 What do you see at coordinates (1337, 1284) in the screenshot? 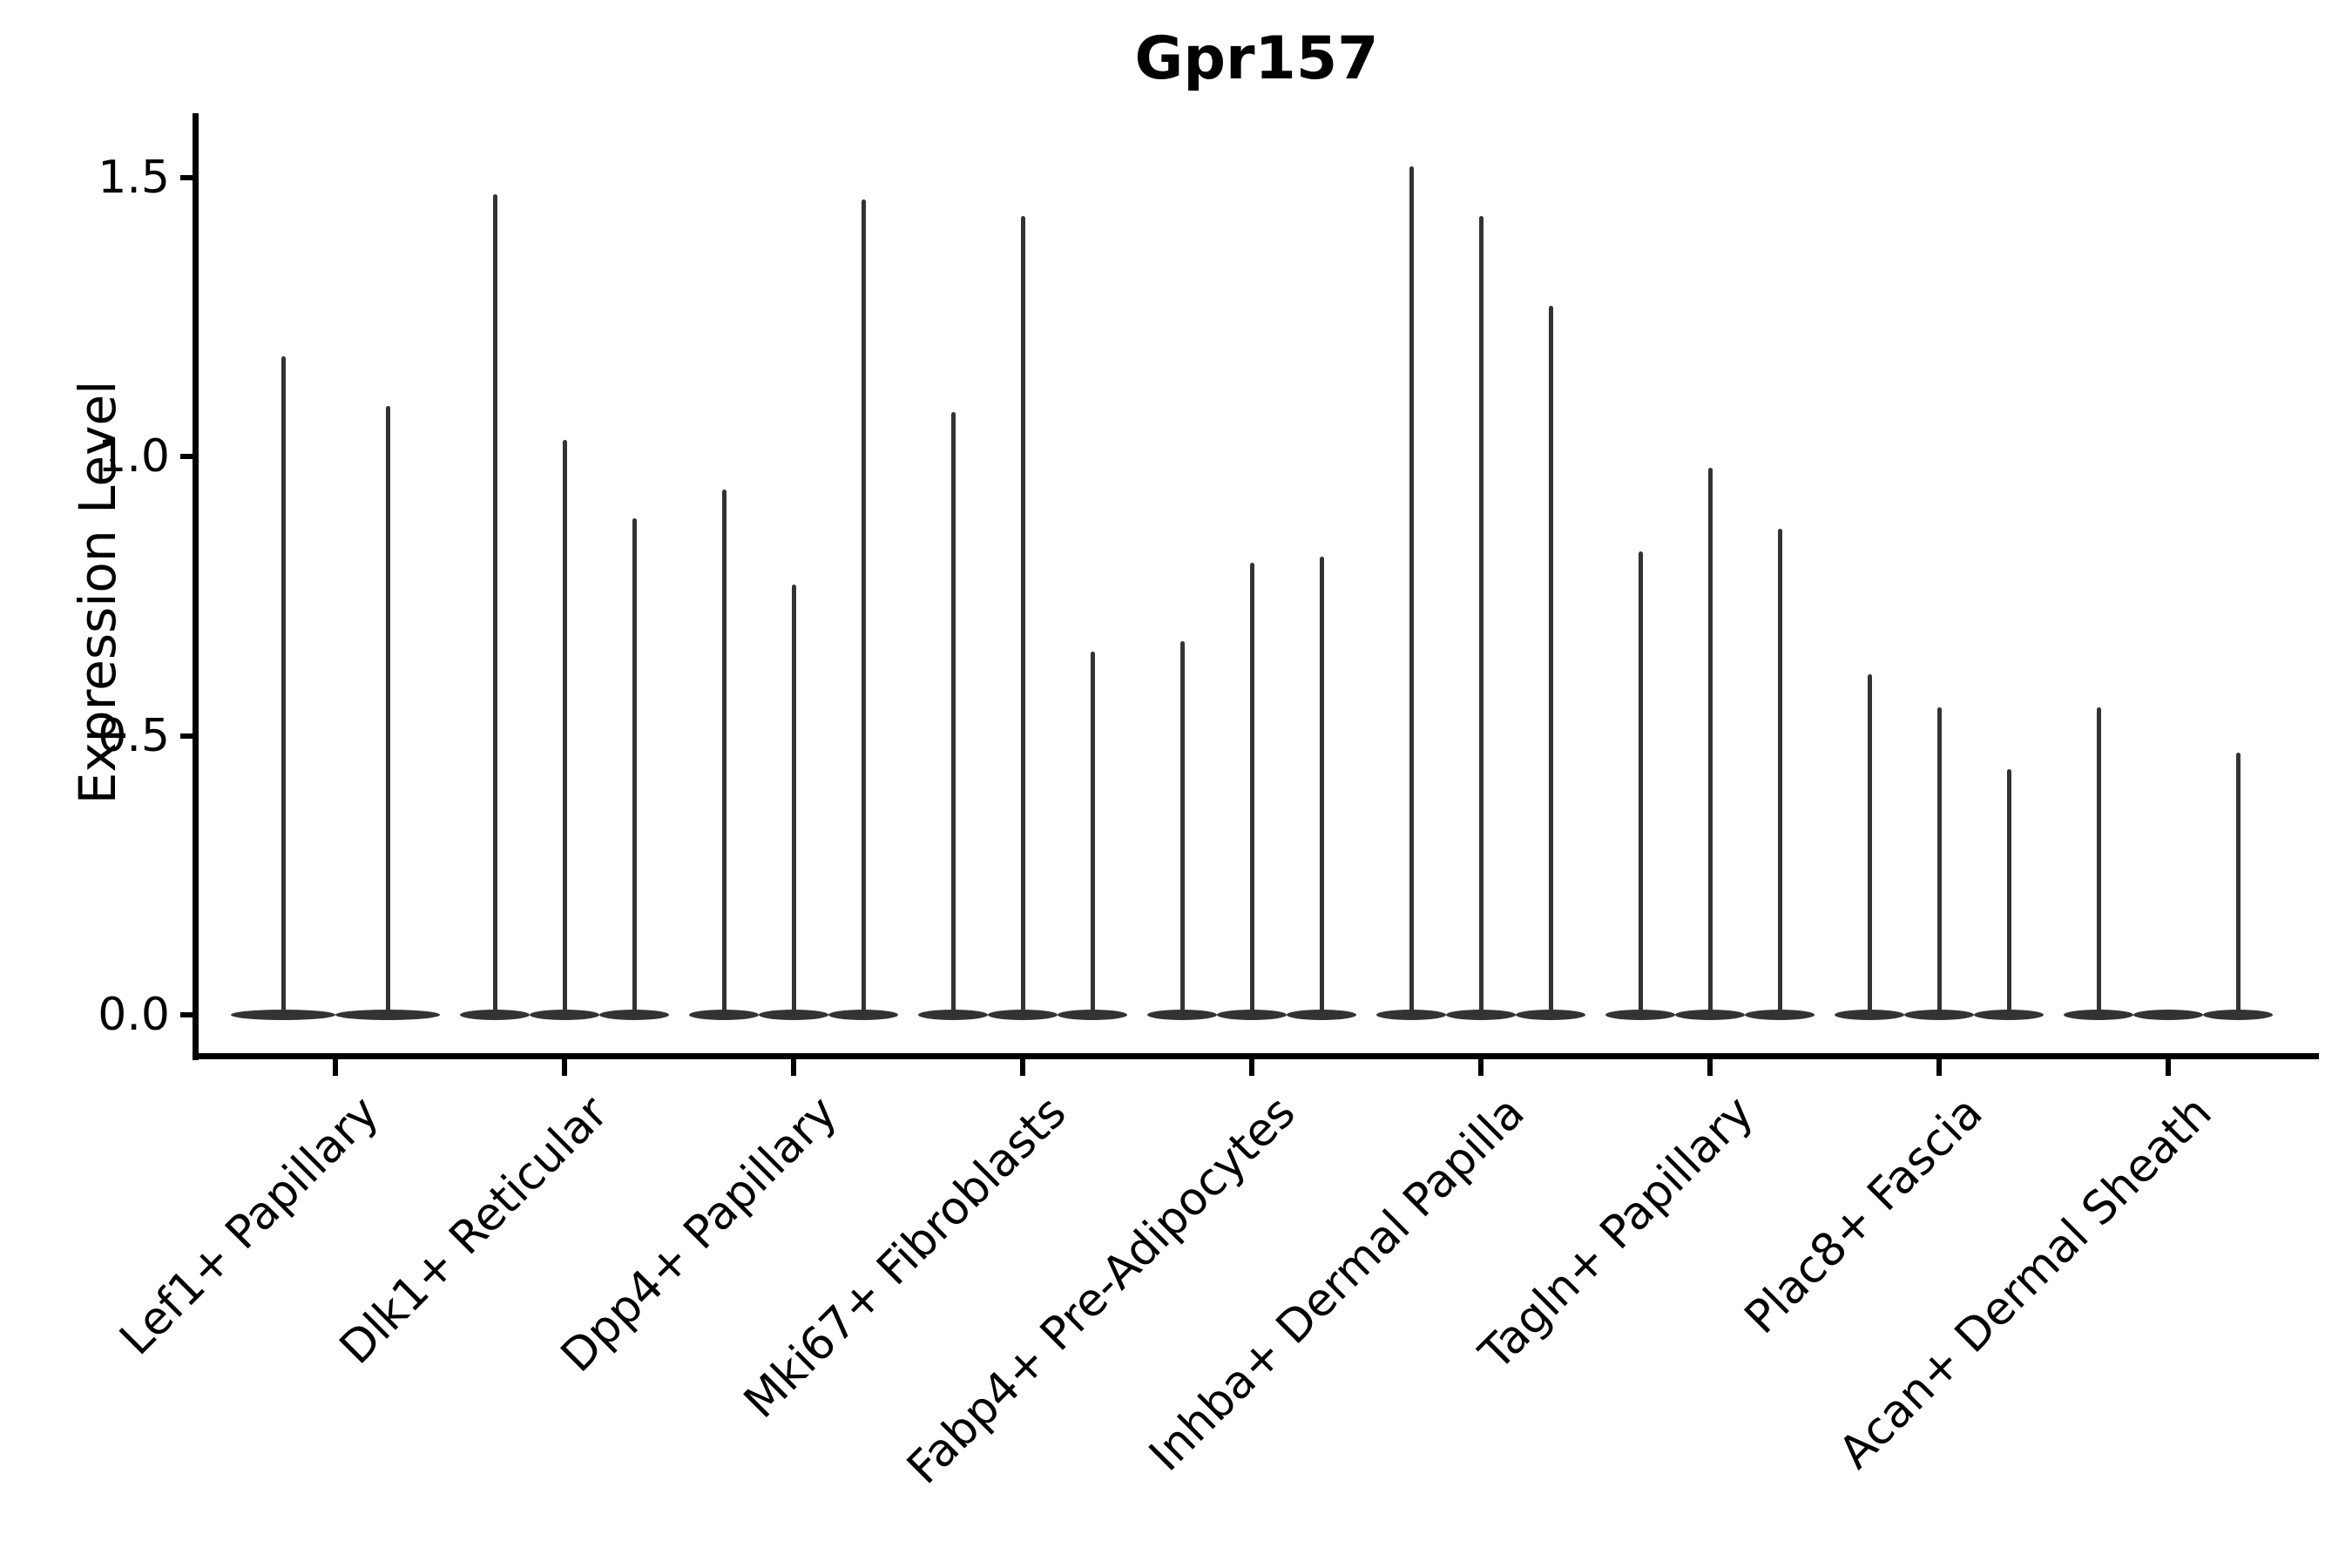
I see `x-tick-label: Inhba+ Dermal Papilla` at bounding box center [1337, 1284].